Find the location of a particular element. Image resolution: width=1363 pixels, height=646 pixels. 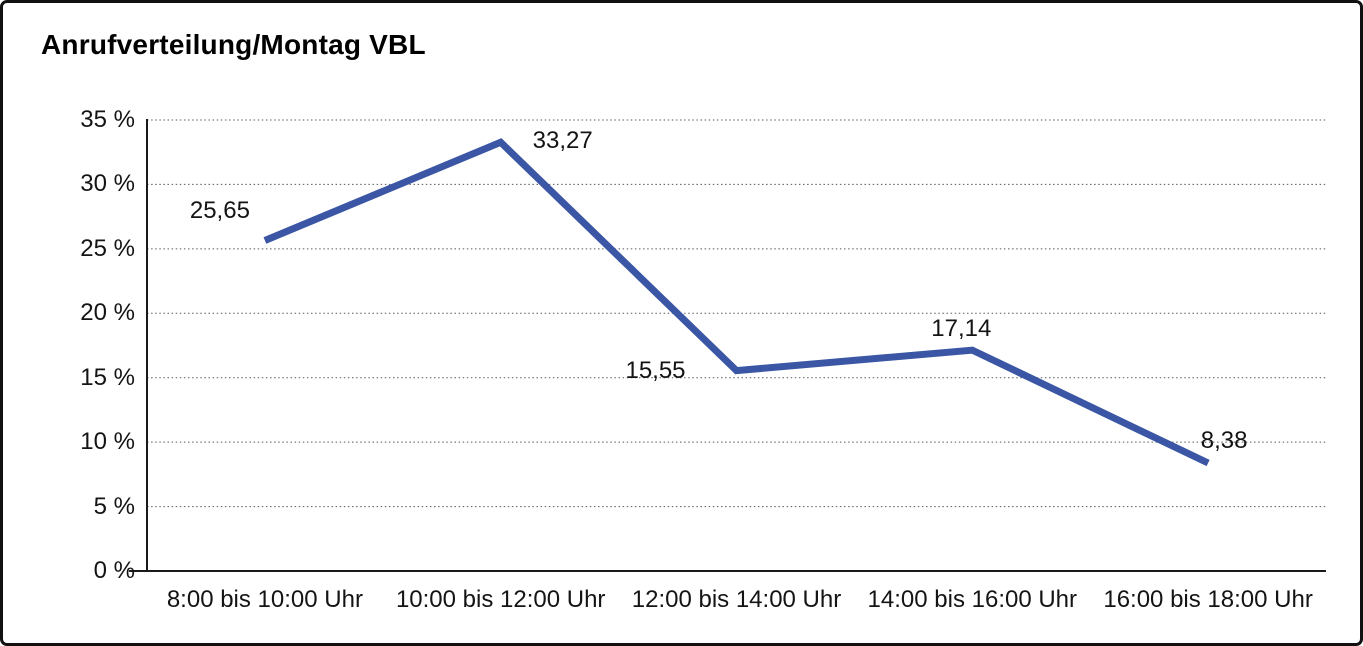

x-category-label: 10:00 bis 12:00 Uhr is located at coordinates (500, 599).